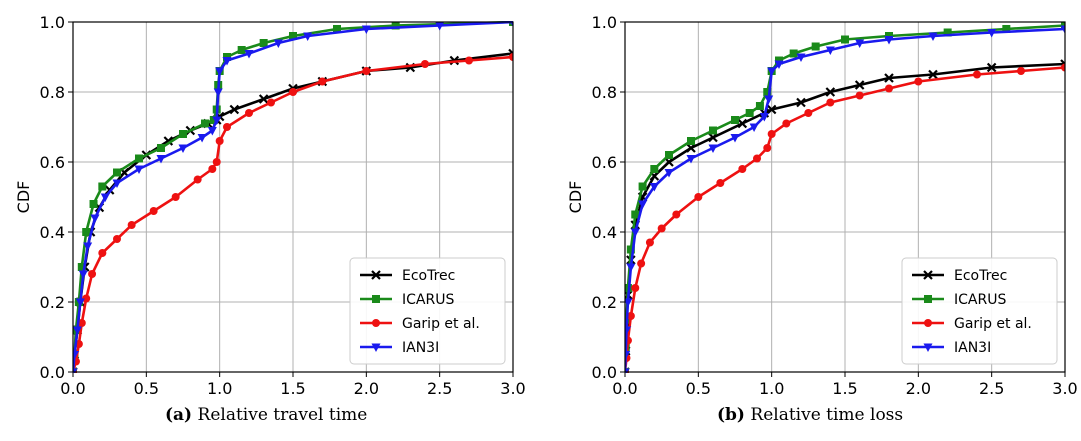  What do you see at coordinates (266, 415) in the screenshot?
I see `caption-a: (a) Relative travel time` at bounding box center [266, 415].